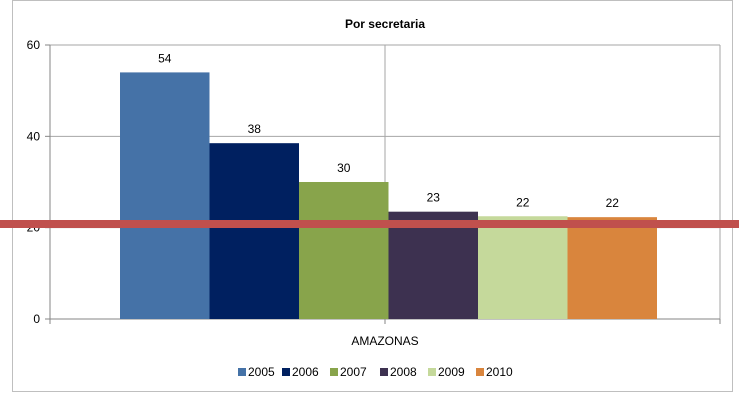  What do you see at coordinates (353, 372) in the screenshot?
I see `legend-label-2007: 2007` at bounding box center [353, 372].